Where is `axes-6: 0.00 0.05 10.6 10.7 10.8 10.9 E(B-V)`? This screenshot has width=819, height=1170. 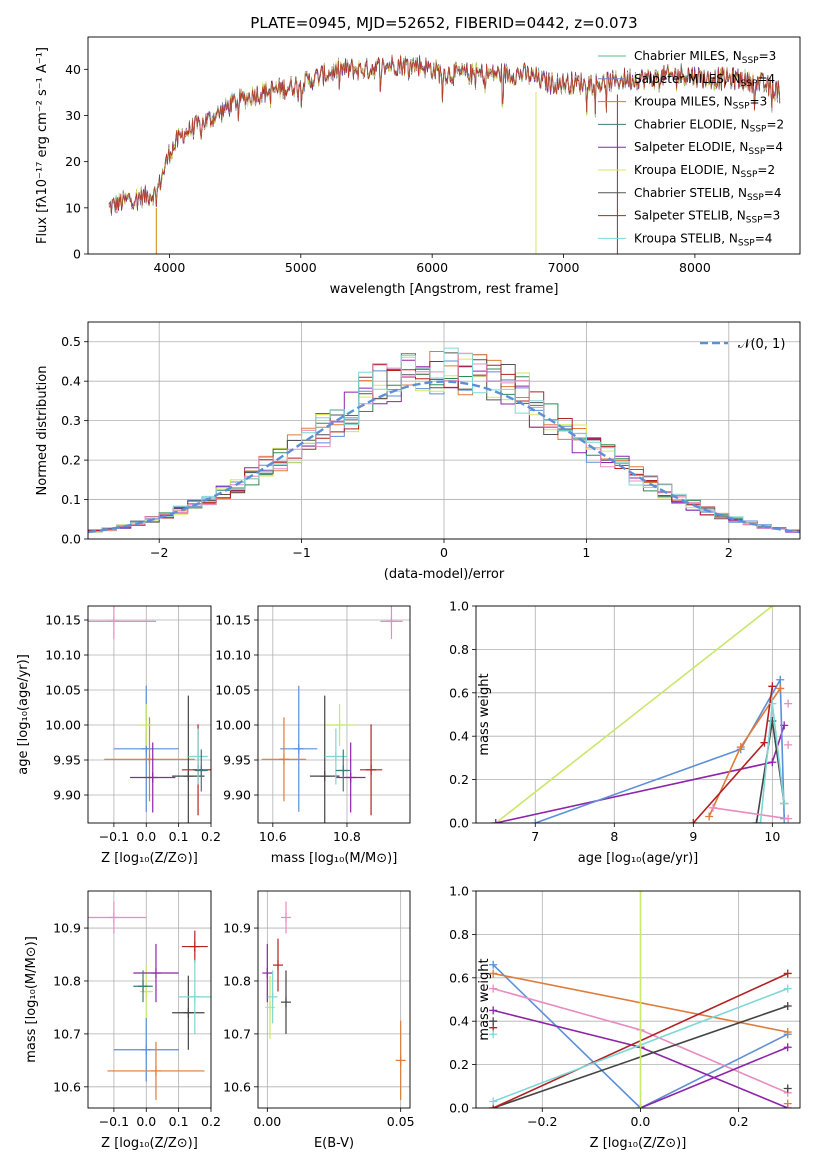 axes-6: 0.00 0.05 10.6 10.7 10.8 10.9 E(B-V) is located at coordinates (319, 1020).